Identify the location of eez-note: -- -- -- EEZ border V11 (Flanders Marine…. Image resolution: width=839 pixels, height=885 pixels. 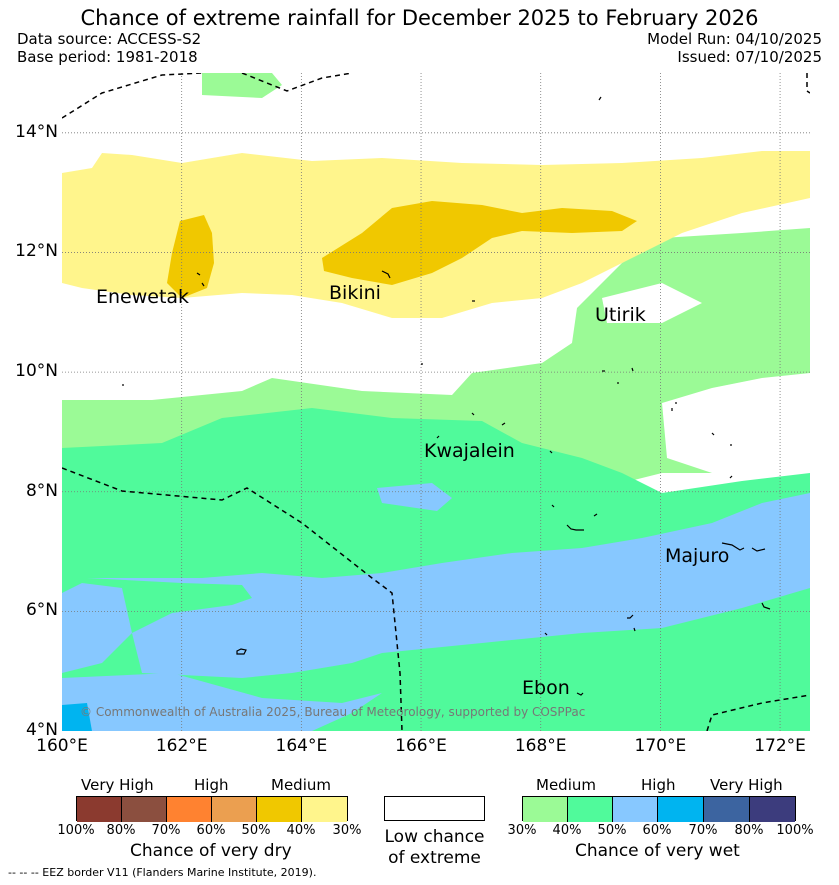
(162, 872).